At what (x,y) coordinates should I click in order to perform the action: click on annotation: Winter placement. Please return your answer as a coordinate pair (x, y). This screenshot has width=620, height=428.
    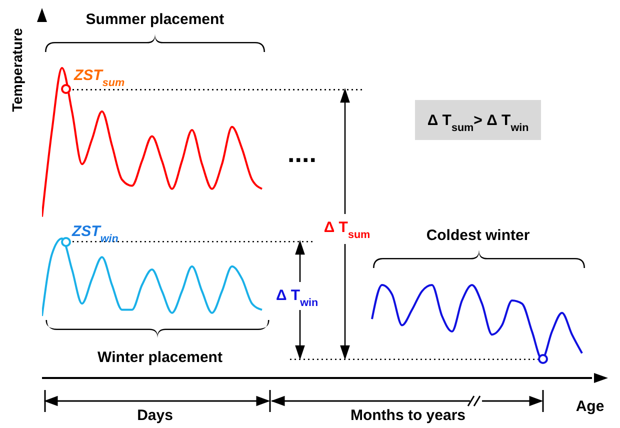
    Looking at the image, I should click on (160, 357).